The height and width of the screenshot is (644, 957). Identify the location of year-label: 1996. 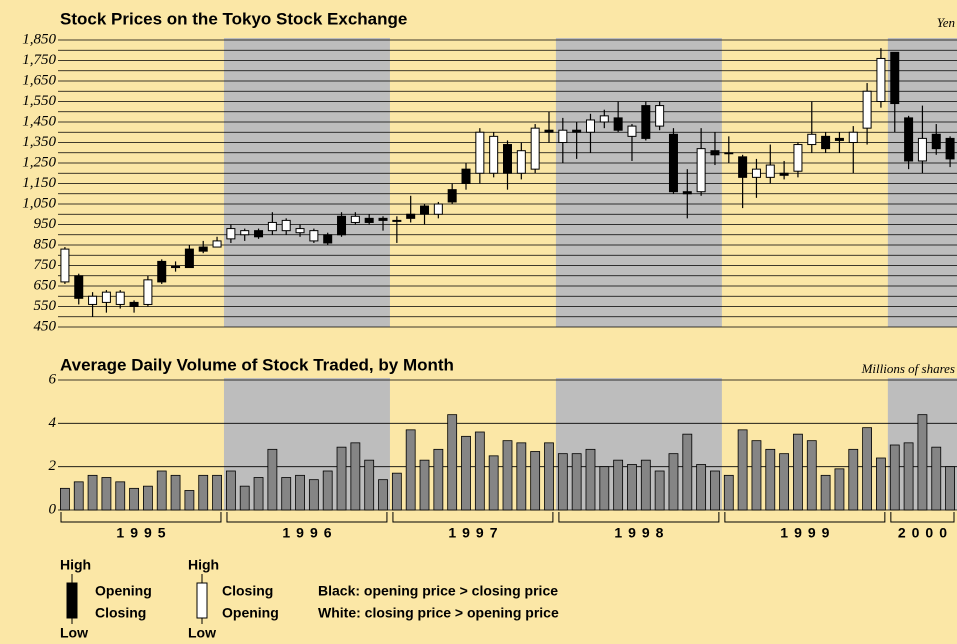
(309, 533).